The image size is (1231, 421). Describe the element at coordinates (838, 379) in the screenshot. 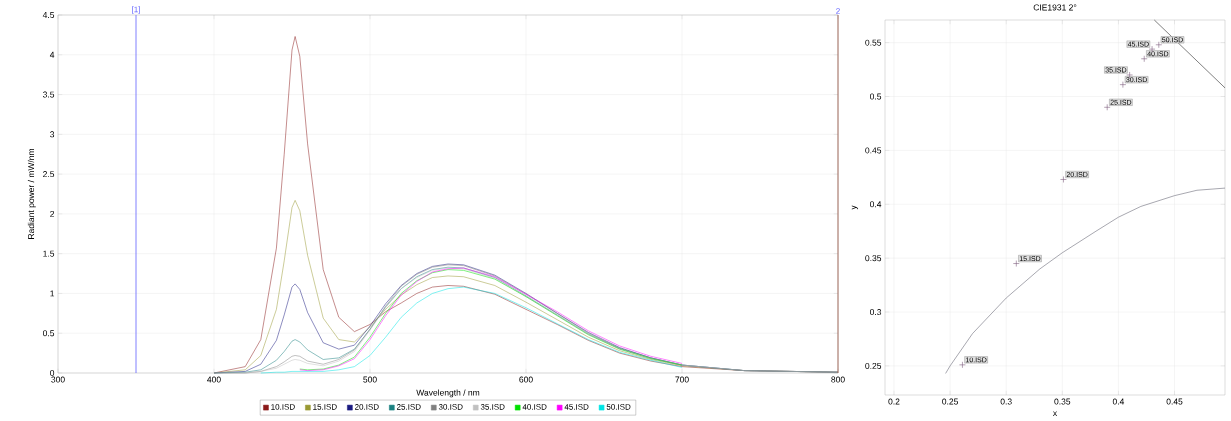

I see `x-tick-label: 800` at that location.